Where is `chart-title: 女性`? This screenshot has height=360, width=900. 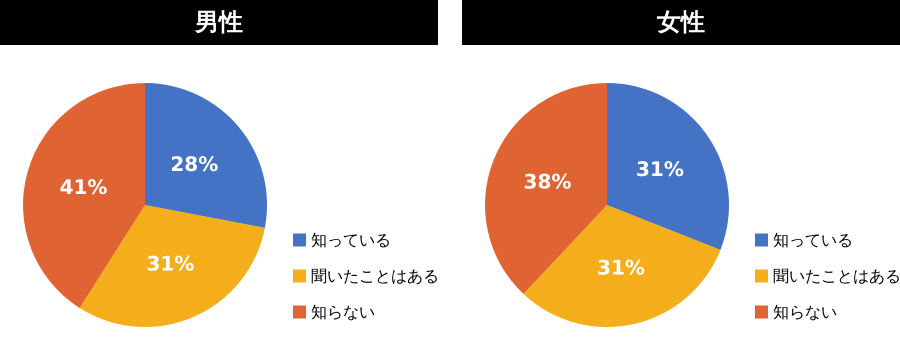 chart-title: 女性 is located at coordinates (681, 22).